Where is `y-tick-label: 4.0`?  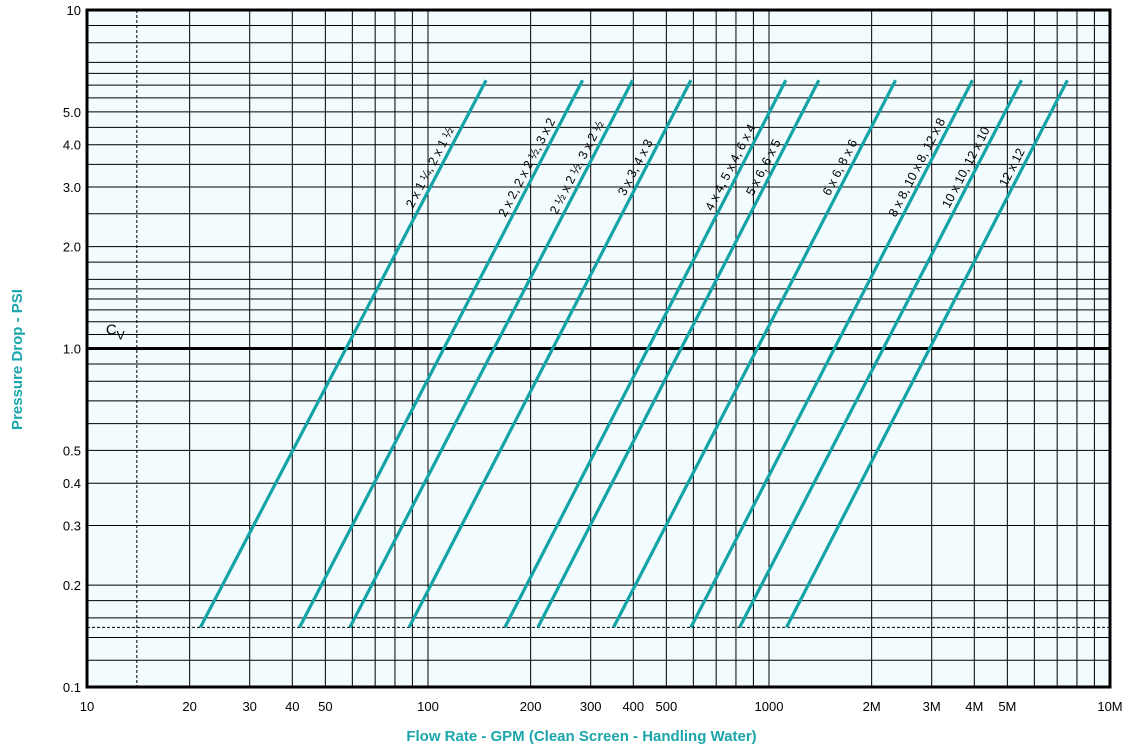
y-tick-label: 4.0 is located at coordinates (72, 145).